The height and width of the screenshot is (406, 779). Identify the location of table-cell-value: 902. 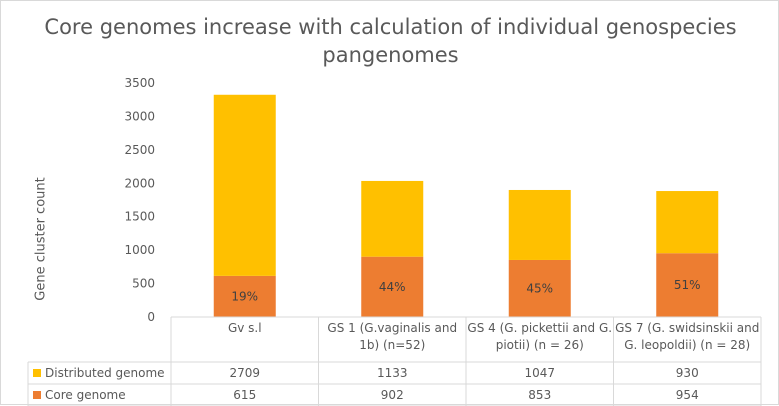
(392, 395).